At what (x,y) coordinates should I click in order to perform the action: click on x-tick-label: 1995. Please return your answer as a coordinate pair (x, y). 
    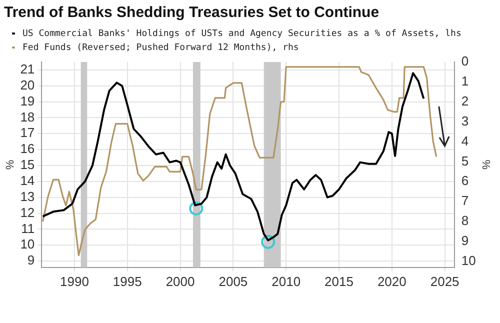
    Looking at the image, I should click on (127, 281).